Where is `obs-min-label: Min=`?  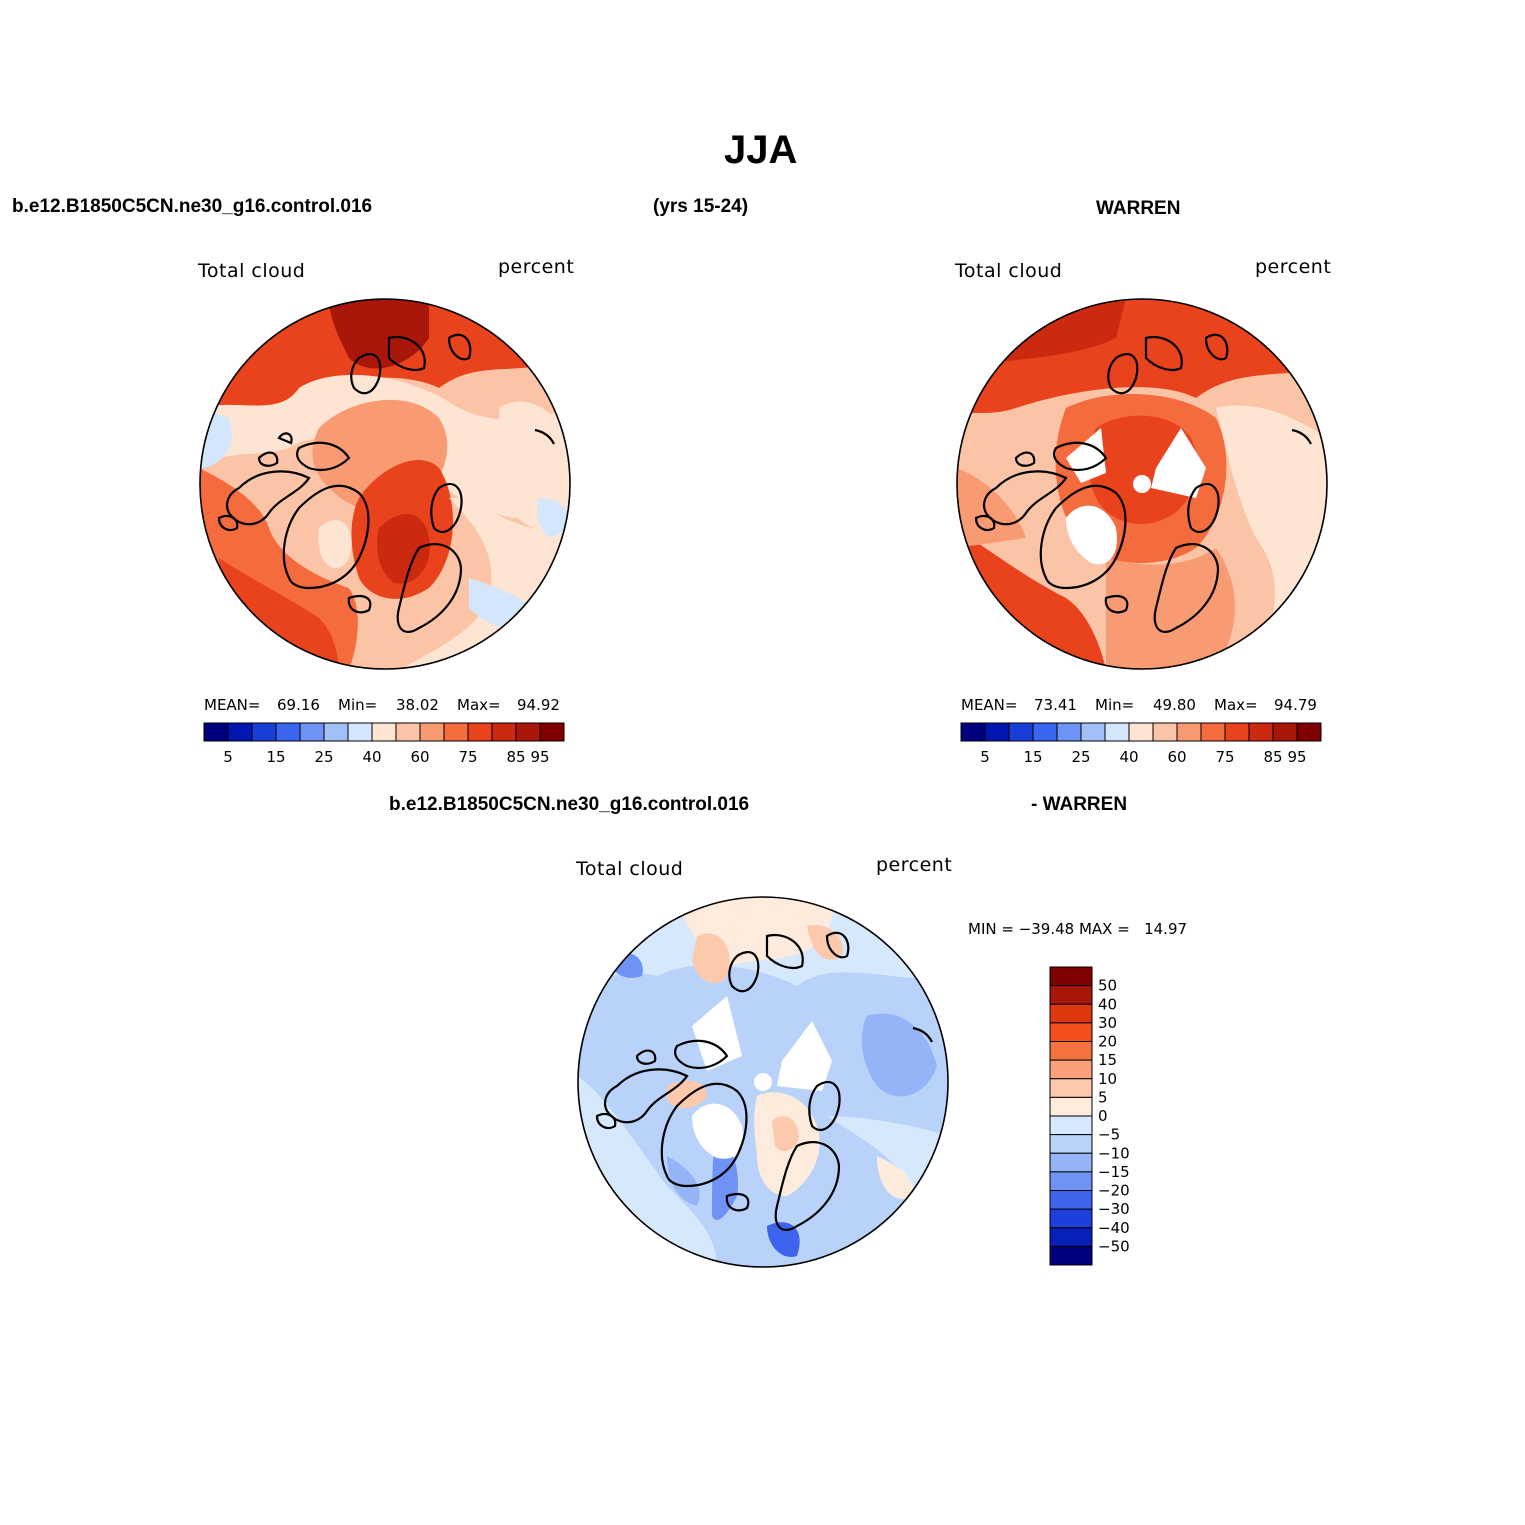 obs-min-label: Min= is located at coordinates (1115, 705).